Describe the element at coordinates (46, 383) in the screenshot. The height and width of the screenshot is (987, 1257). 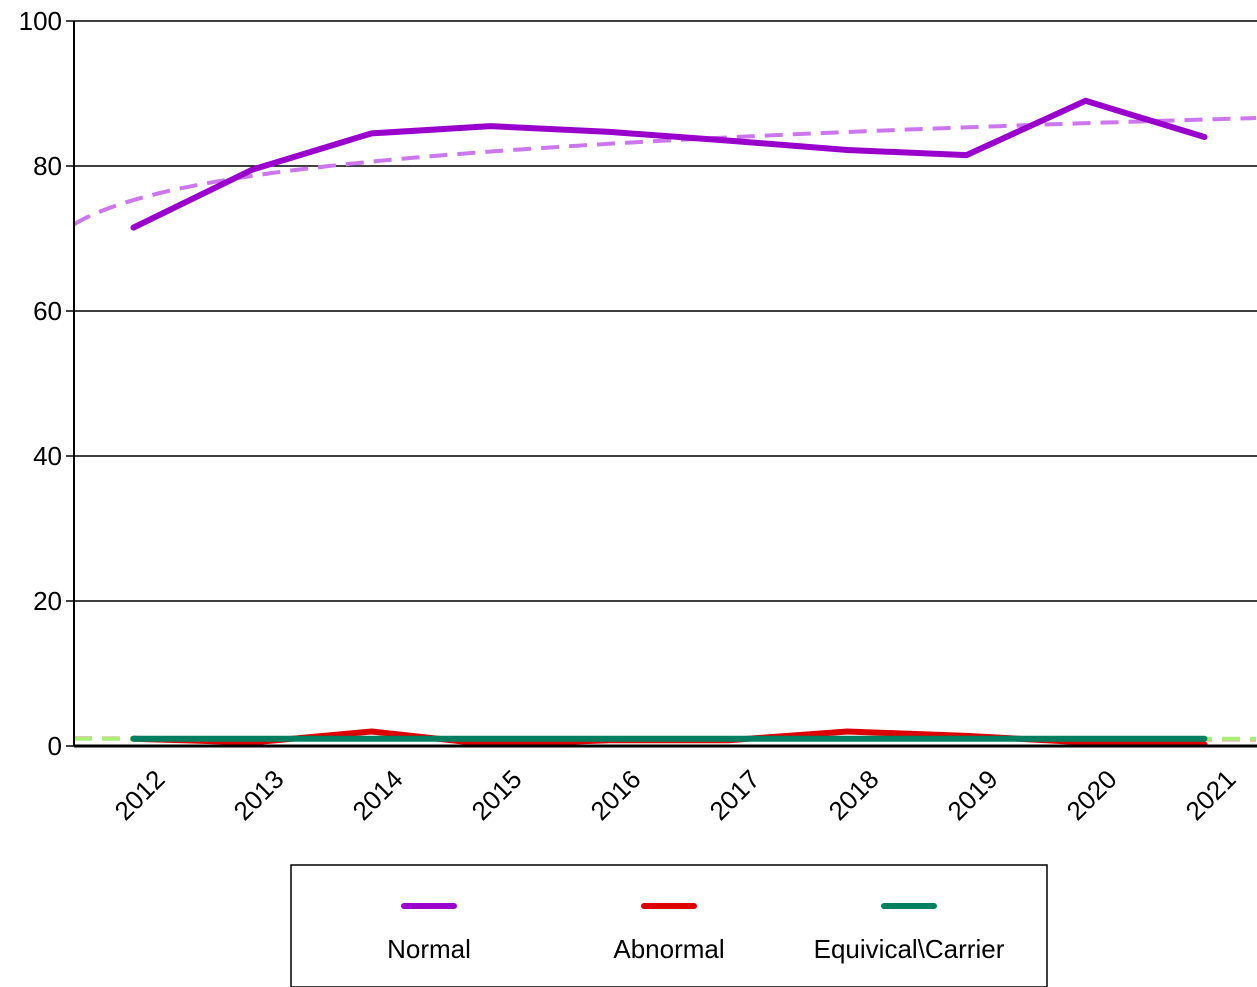
I see `y-tick-labels: 0 20 40 60 80 100` at that location.